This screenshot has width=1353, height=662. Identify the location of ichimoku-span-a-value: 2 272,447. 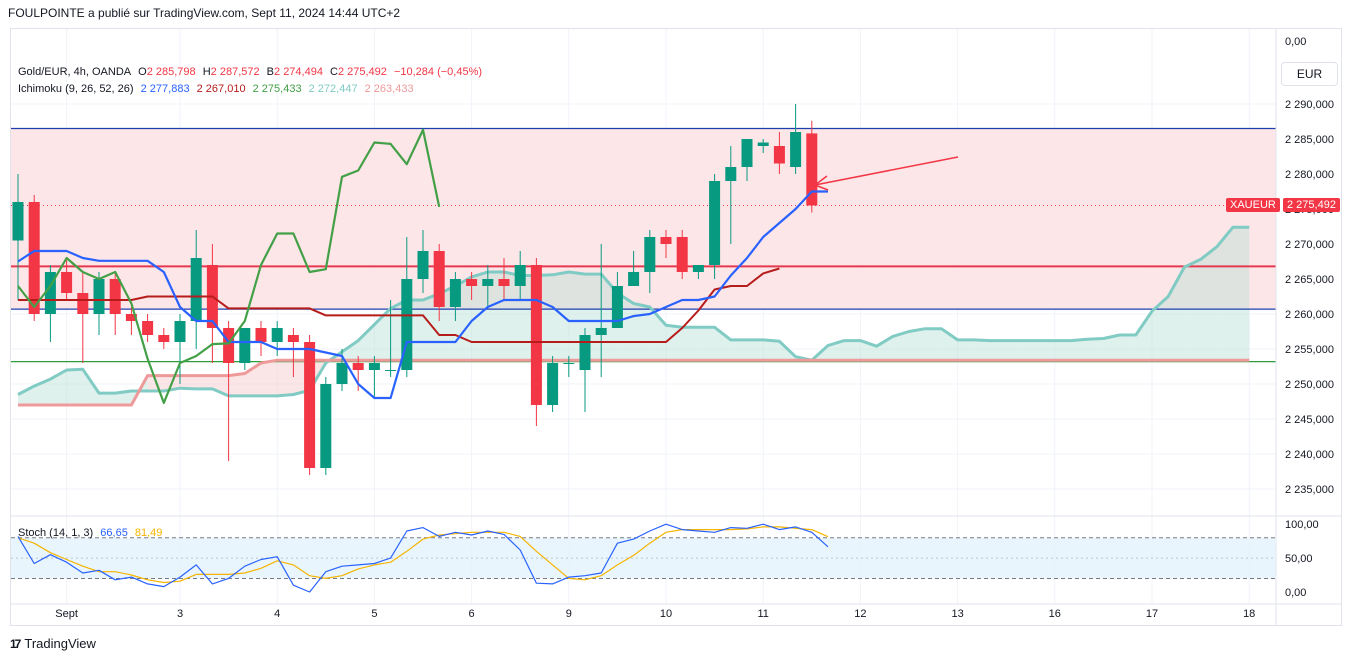
(333, 89).